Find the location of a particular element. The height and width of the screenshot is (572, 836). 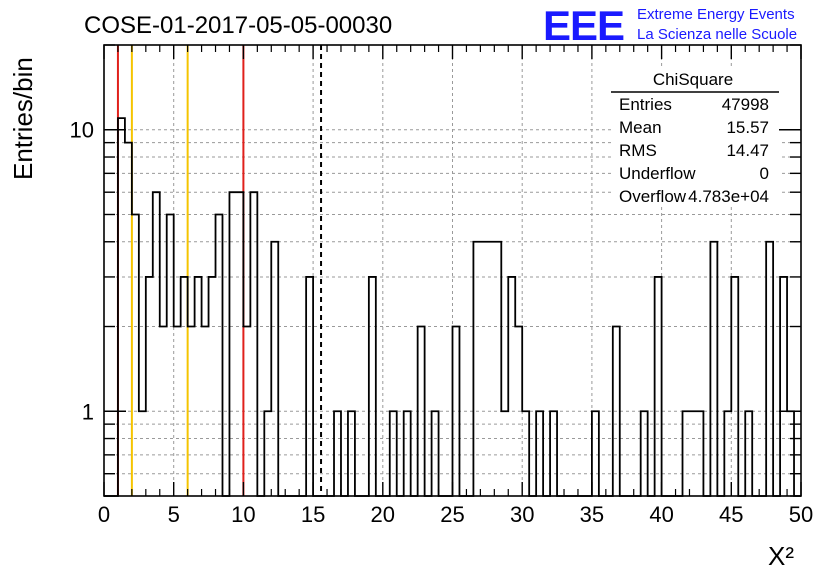

stats-value: 0 is located at coordinates (764, 173).